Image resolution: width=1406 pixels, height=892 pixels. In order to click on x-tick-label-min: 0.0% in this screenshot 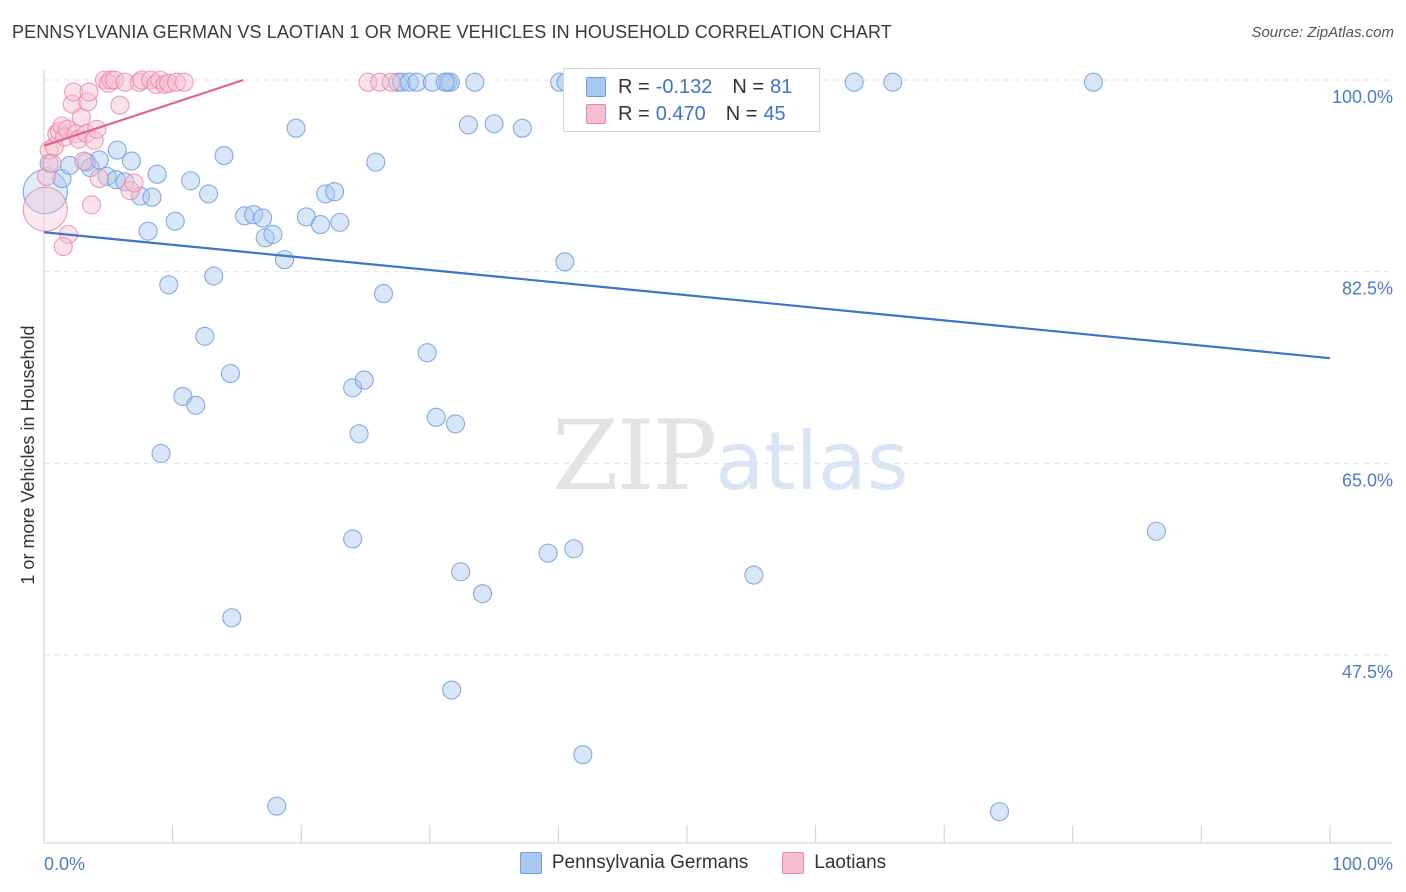, I will do `click(64, 864)`.